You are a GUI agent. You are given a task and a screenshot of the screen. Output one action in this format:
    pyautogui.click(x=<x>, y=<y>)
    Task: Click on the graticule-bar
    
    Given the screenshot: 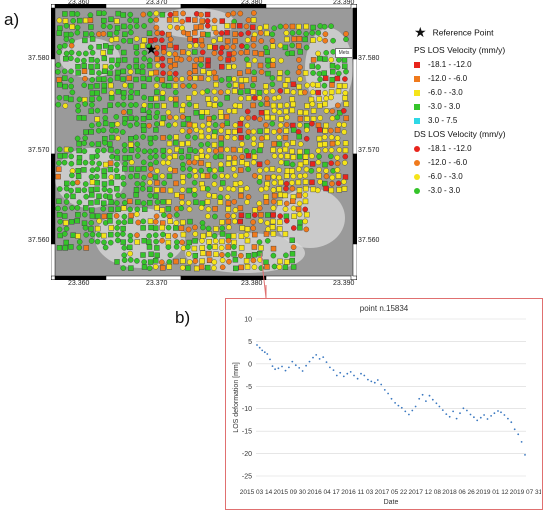 What is the action you would take?
    pyautogui.click(x=143, y=277)
    